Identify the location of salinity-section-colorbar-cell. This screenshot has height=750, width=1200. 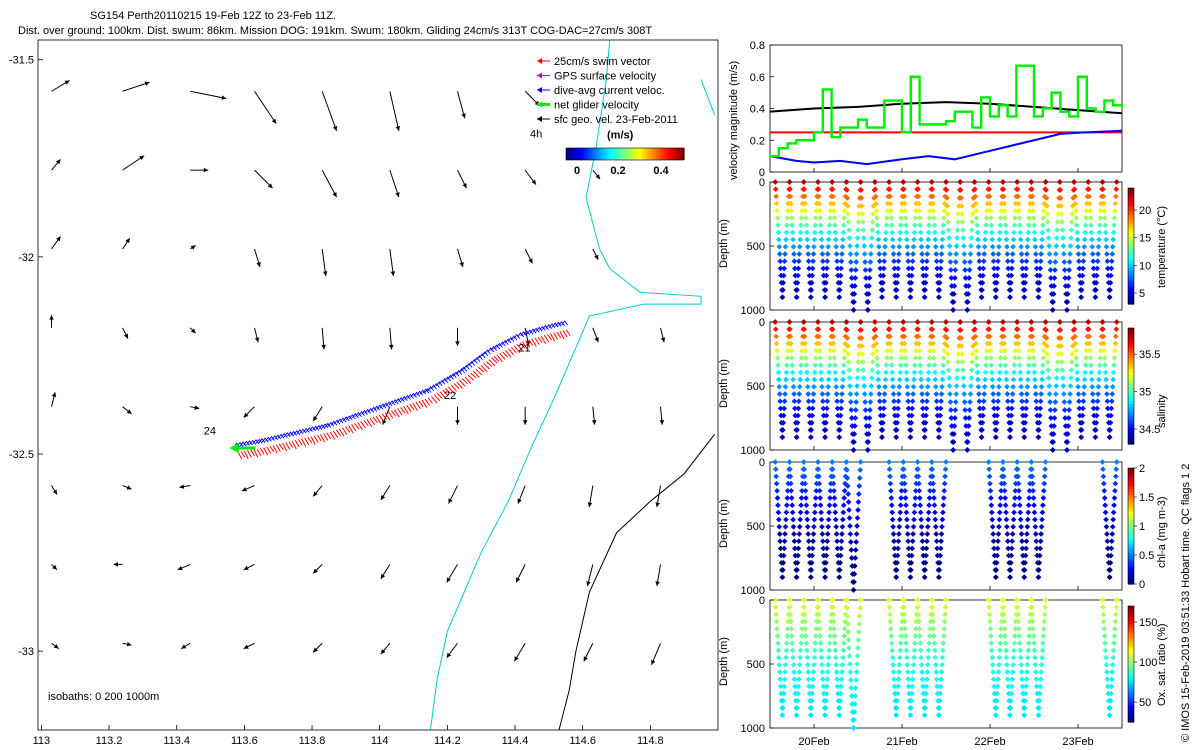
(1131, 335).